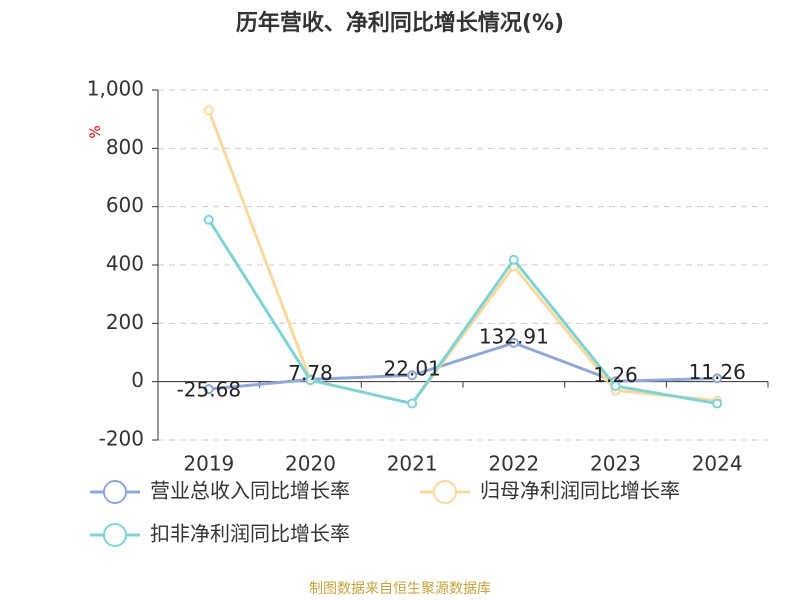  Describe the element at coordinates (310, 464) in the screenshot. I see `x-tick-label: 2020` at that location.